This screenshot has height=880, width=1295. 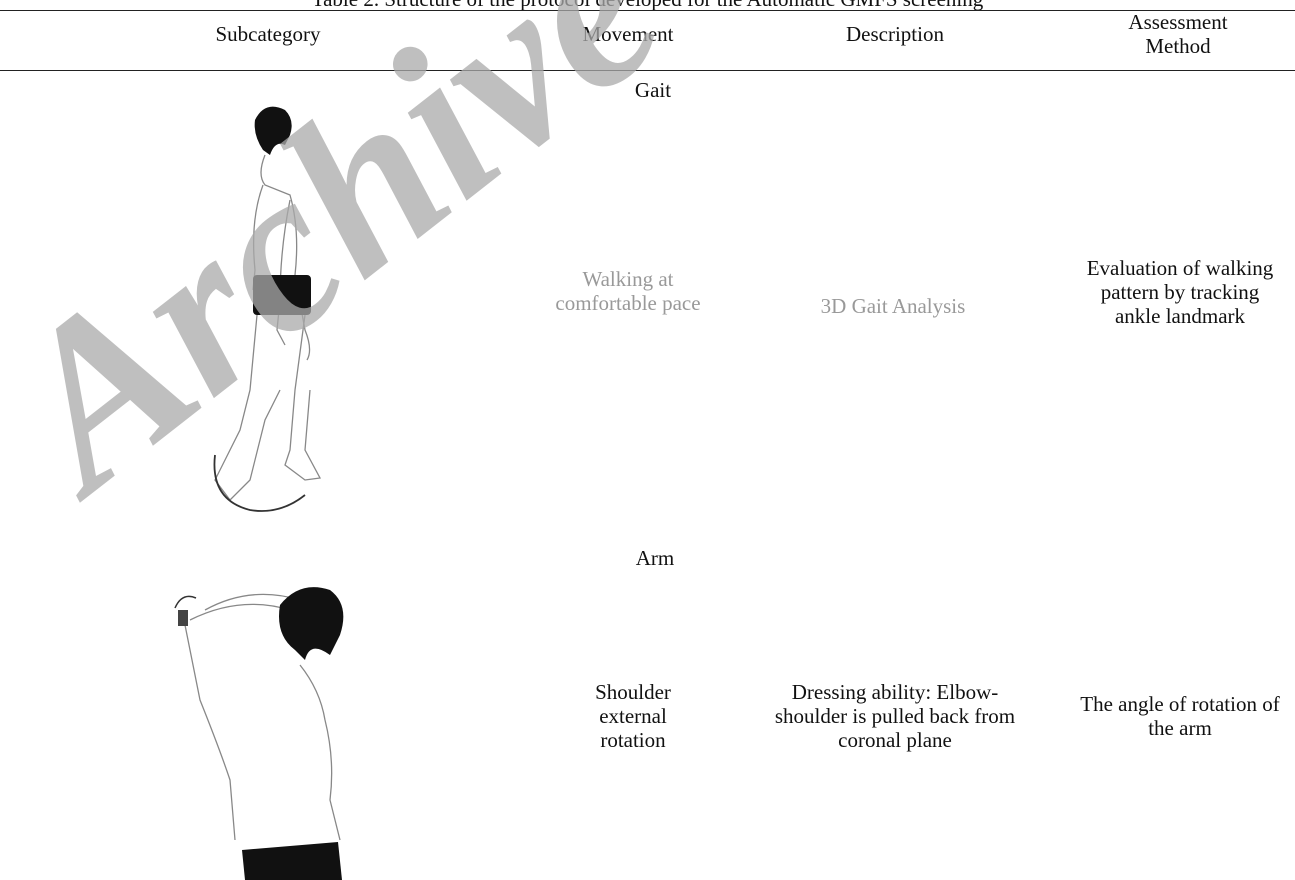 What do you see at coordinates (259, 733) in the screenshot?
I see `arm-figure` at bounding box center [259, 733].